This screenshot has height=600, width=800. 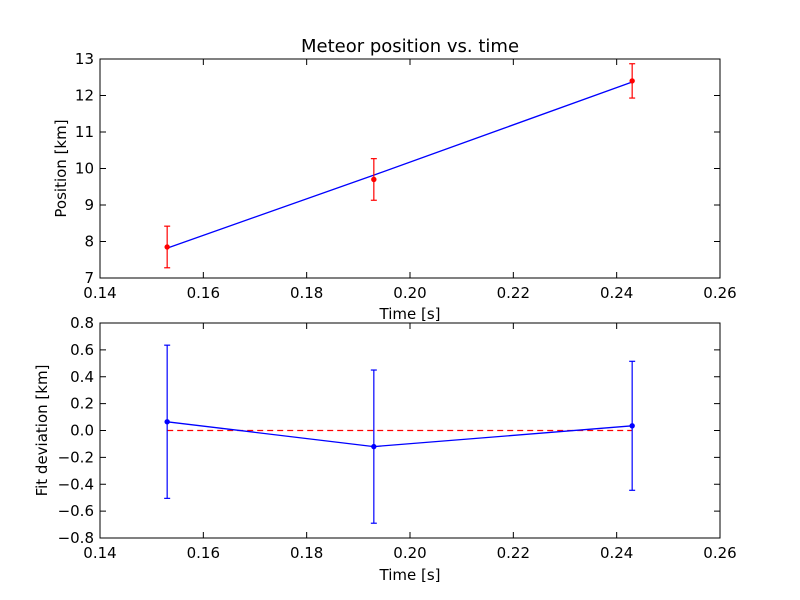 I want to click on position-y-axis-label: Position [km], so click(x=61, y=168).